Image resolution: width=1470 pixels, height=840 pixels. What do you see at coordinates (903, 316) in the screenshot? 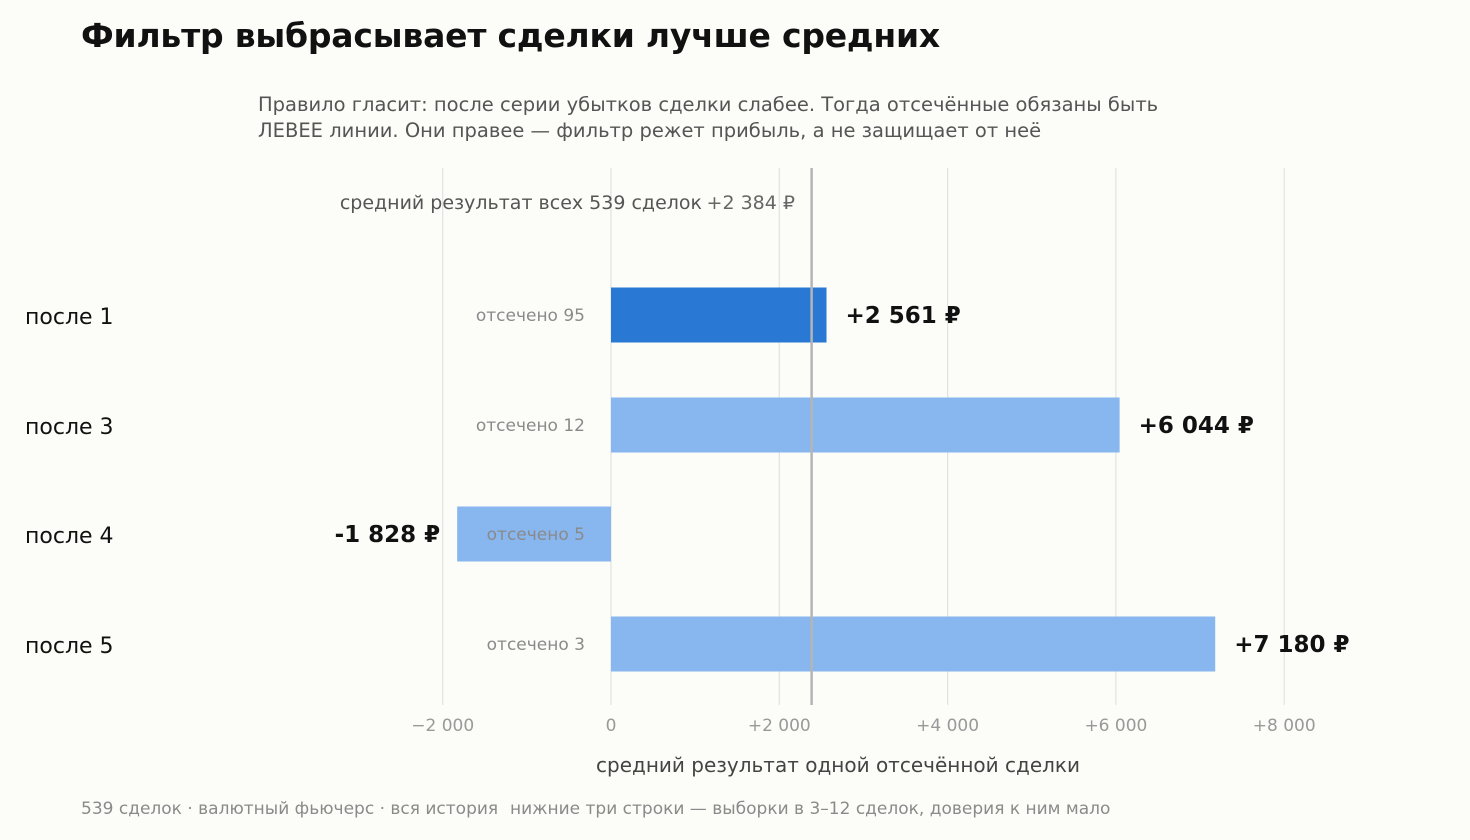
I see `value-label: +2 561 ₽` at bounding box center [903, 316].